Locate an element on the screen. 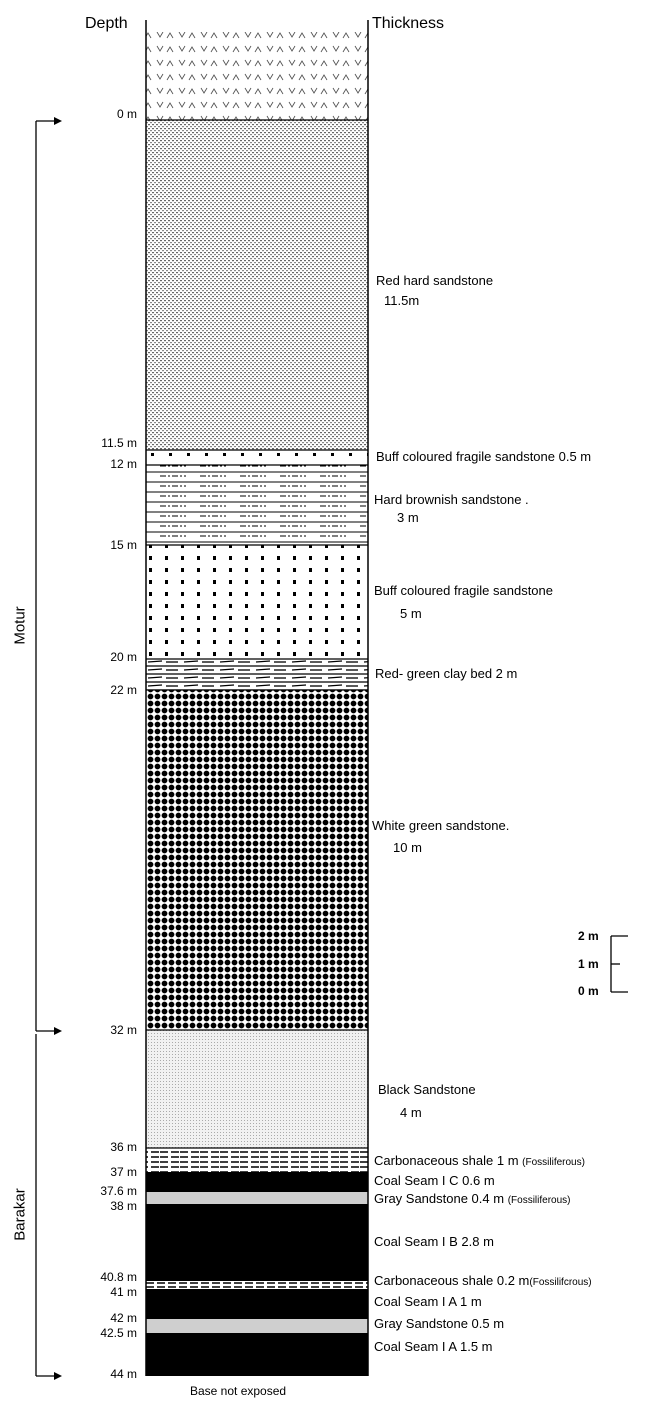  layer-red-green-clay is located at coordinates (257, 674).